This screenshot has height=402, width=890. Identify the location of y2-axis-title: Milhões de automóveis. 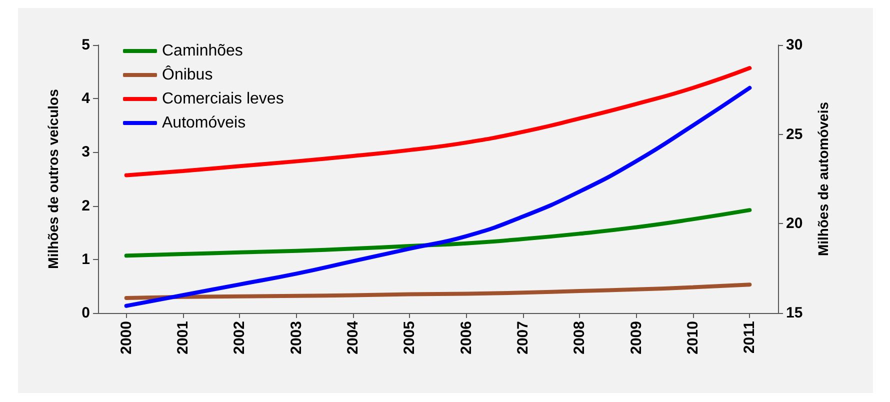
(823, 179).